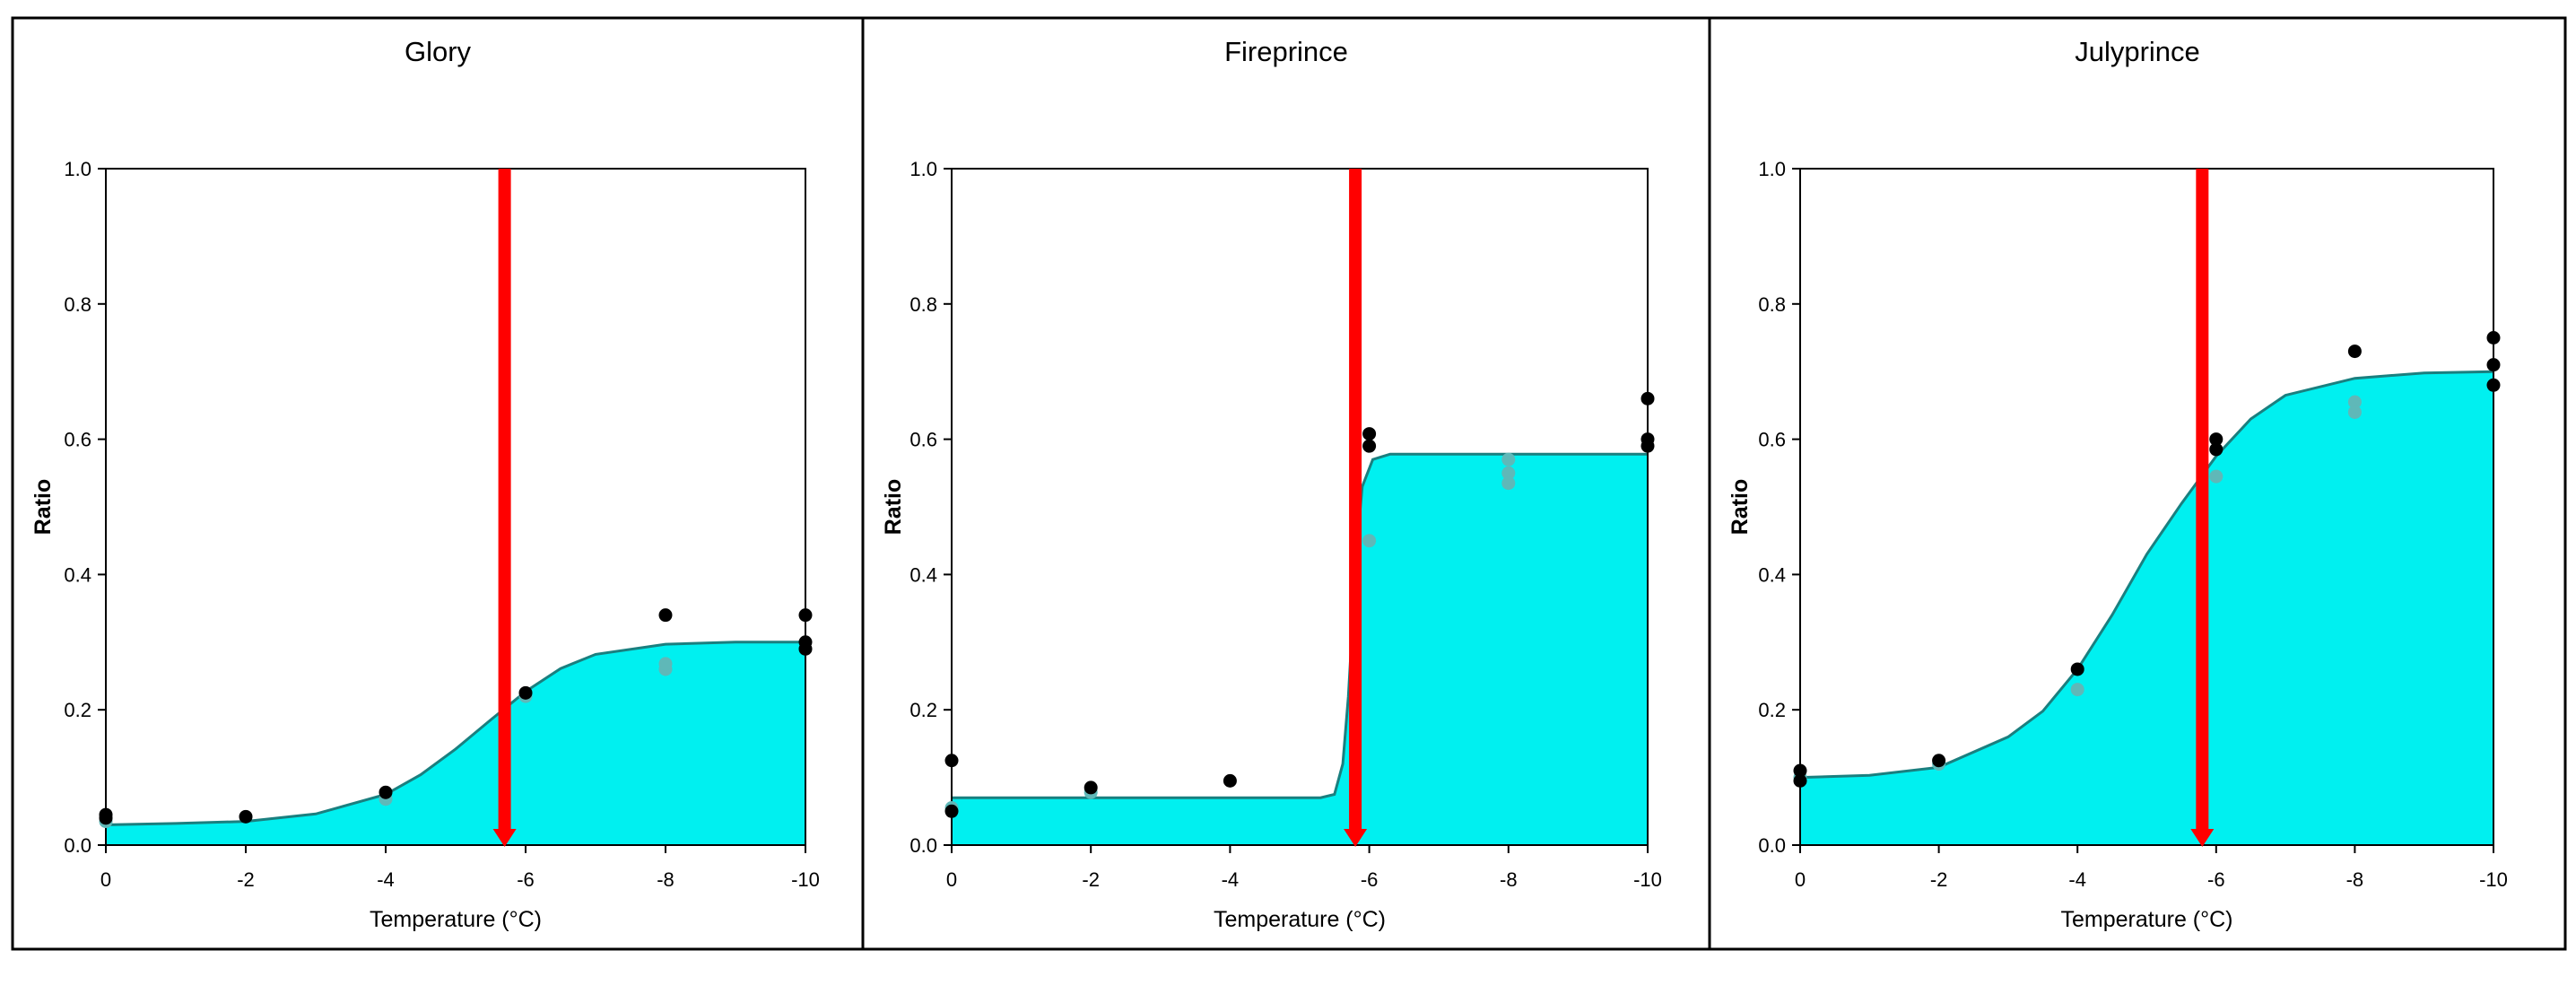  I want to click on chart-title: Julyprince, so click(2137, 51).